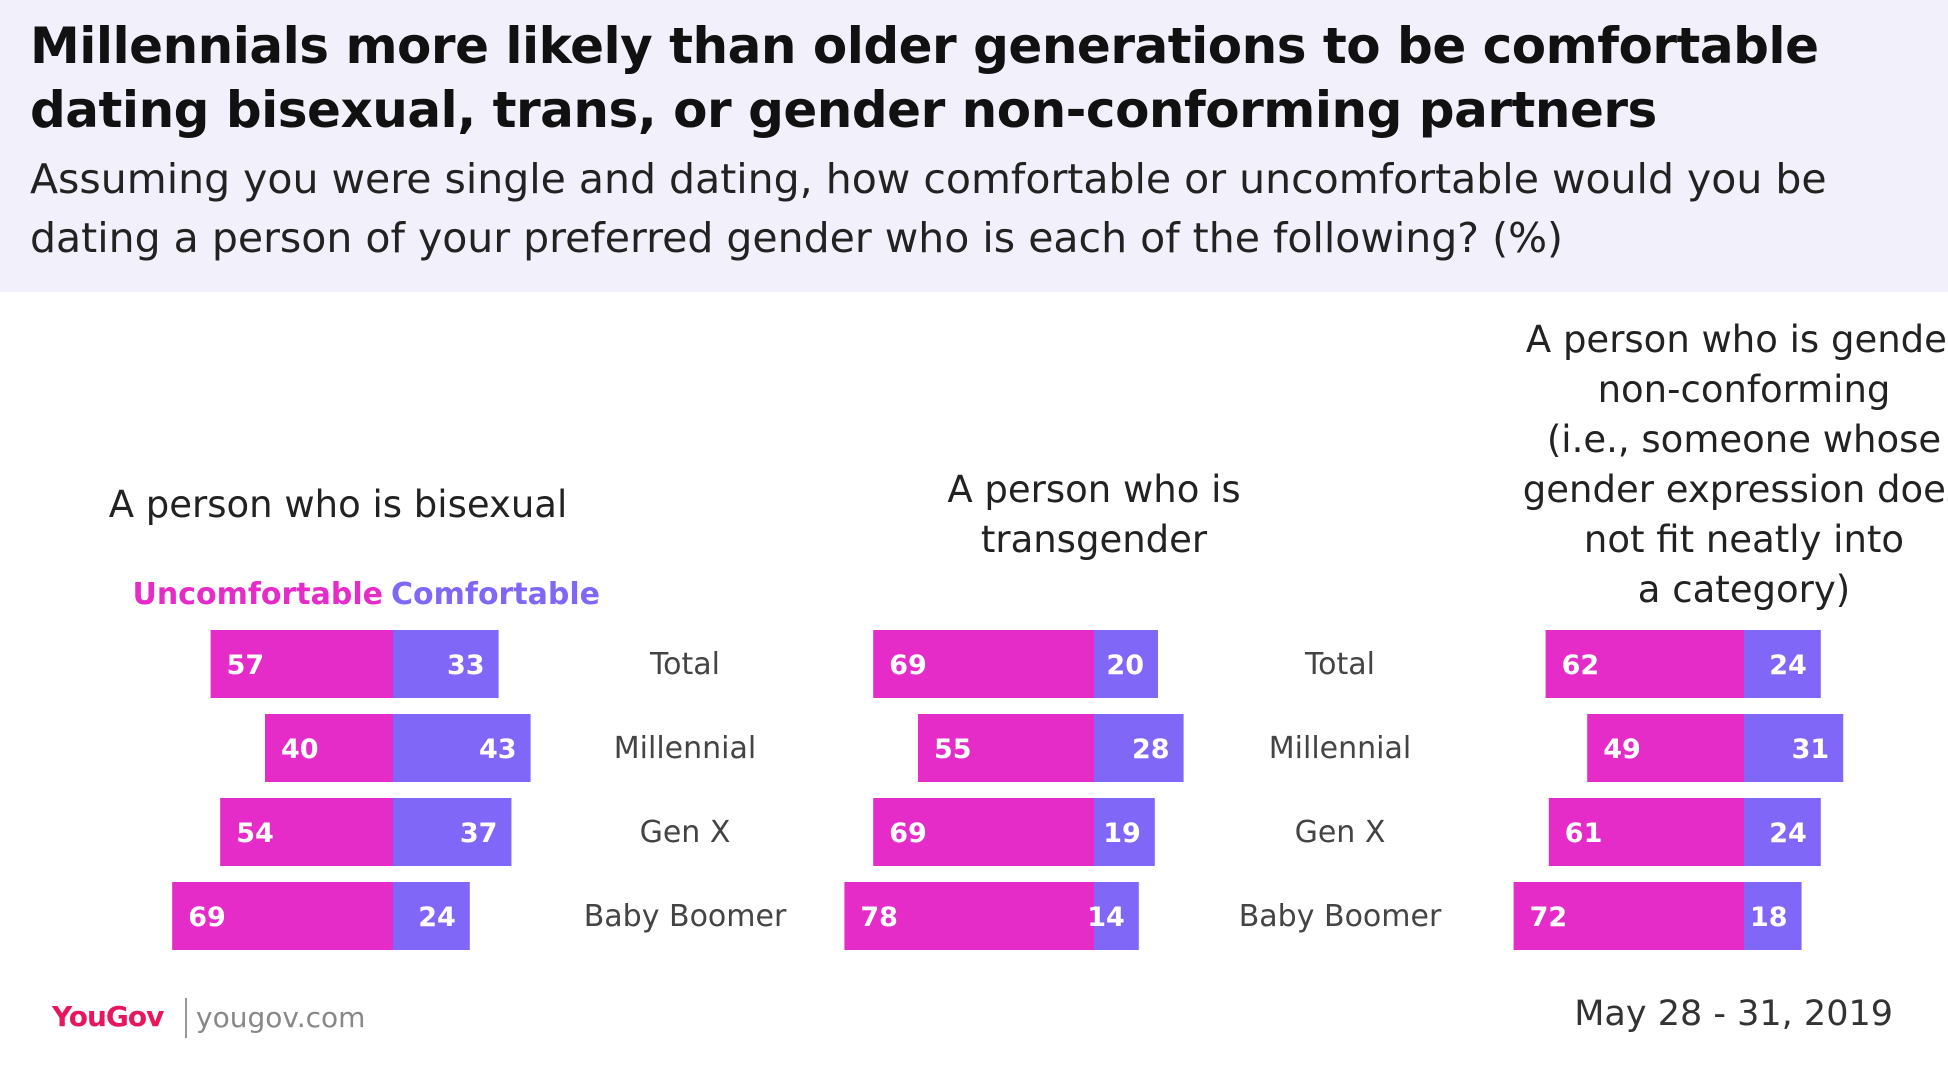 Image resolution: width=1948 pixels, height=1077 pixels. I want to click on value-label-comfortable: 43, so click(498, 749).